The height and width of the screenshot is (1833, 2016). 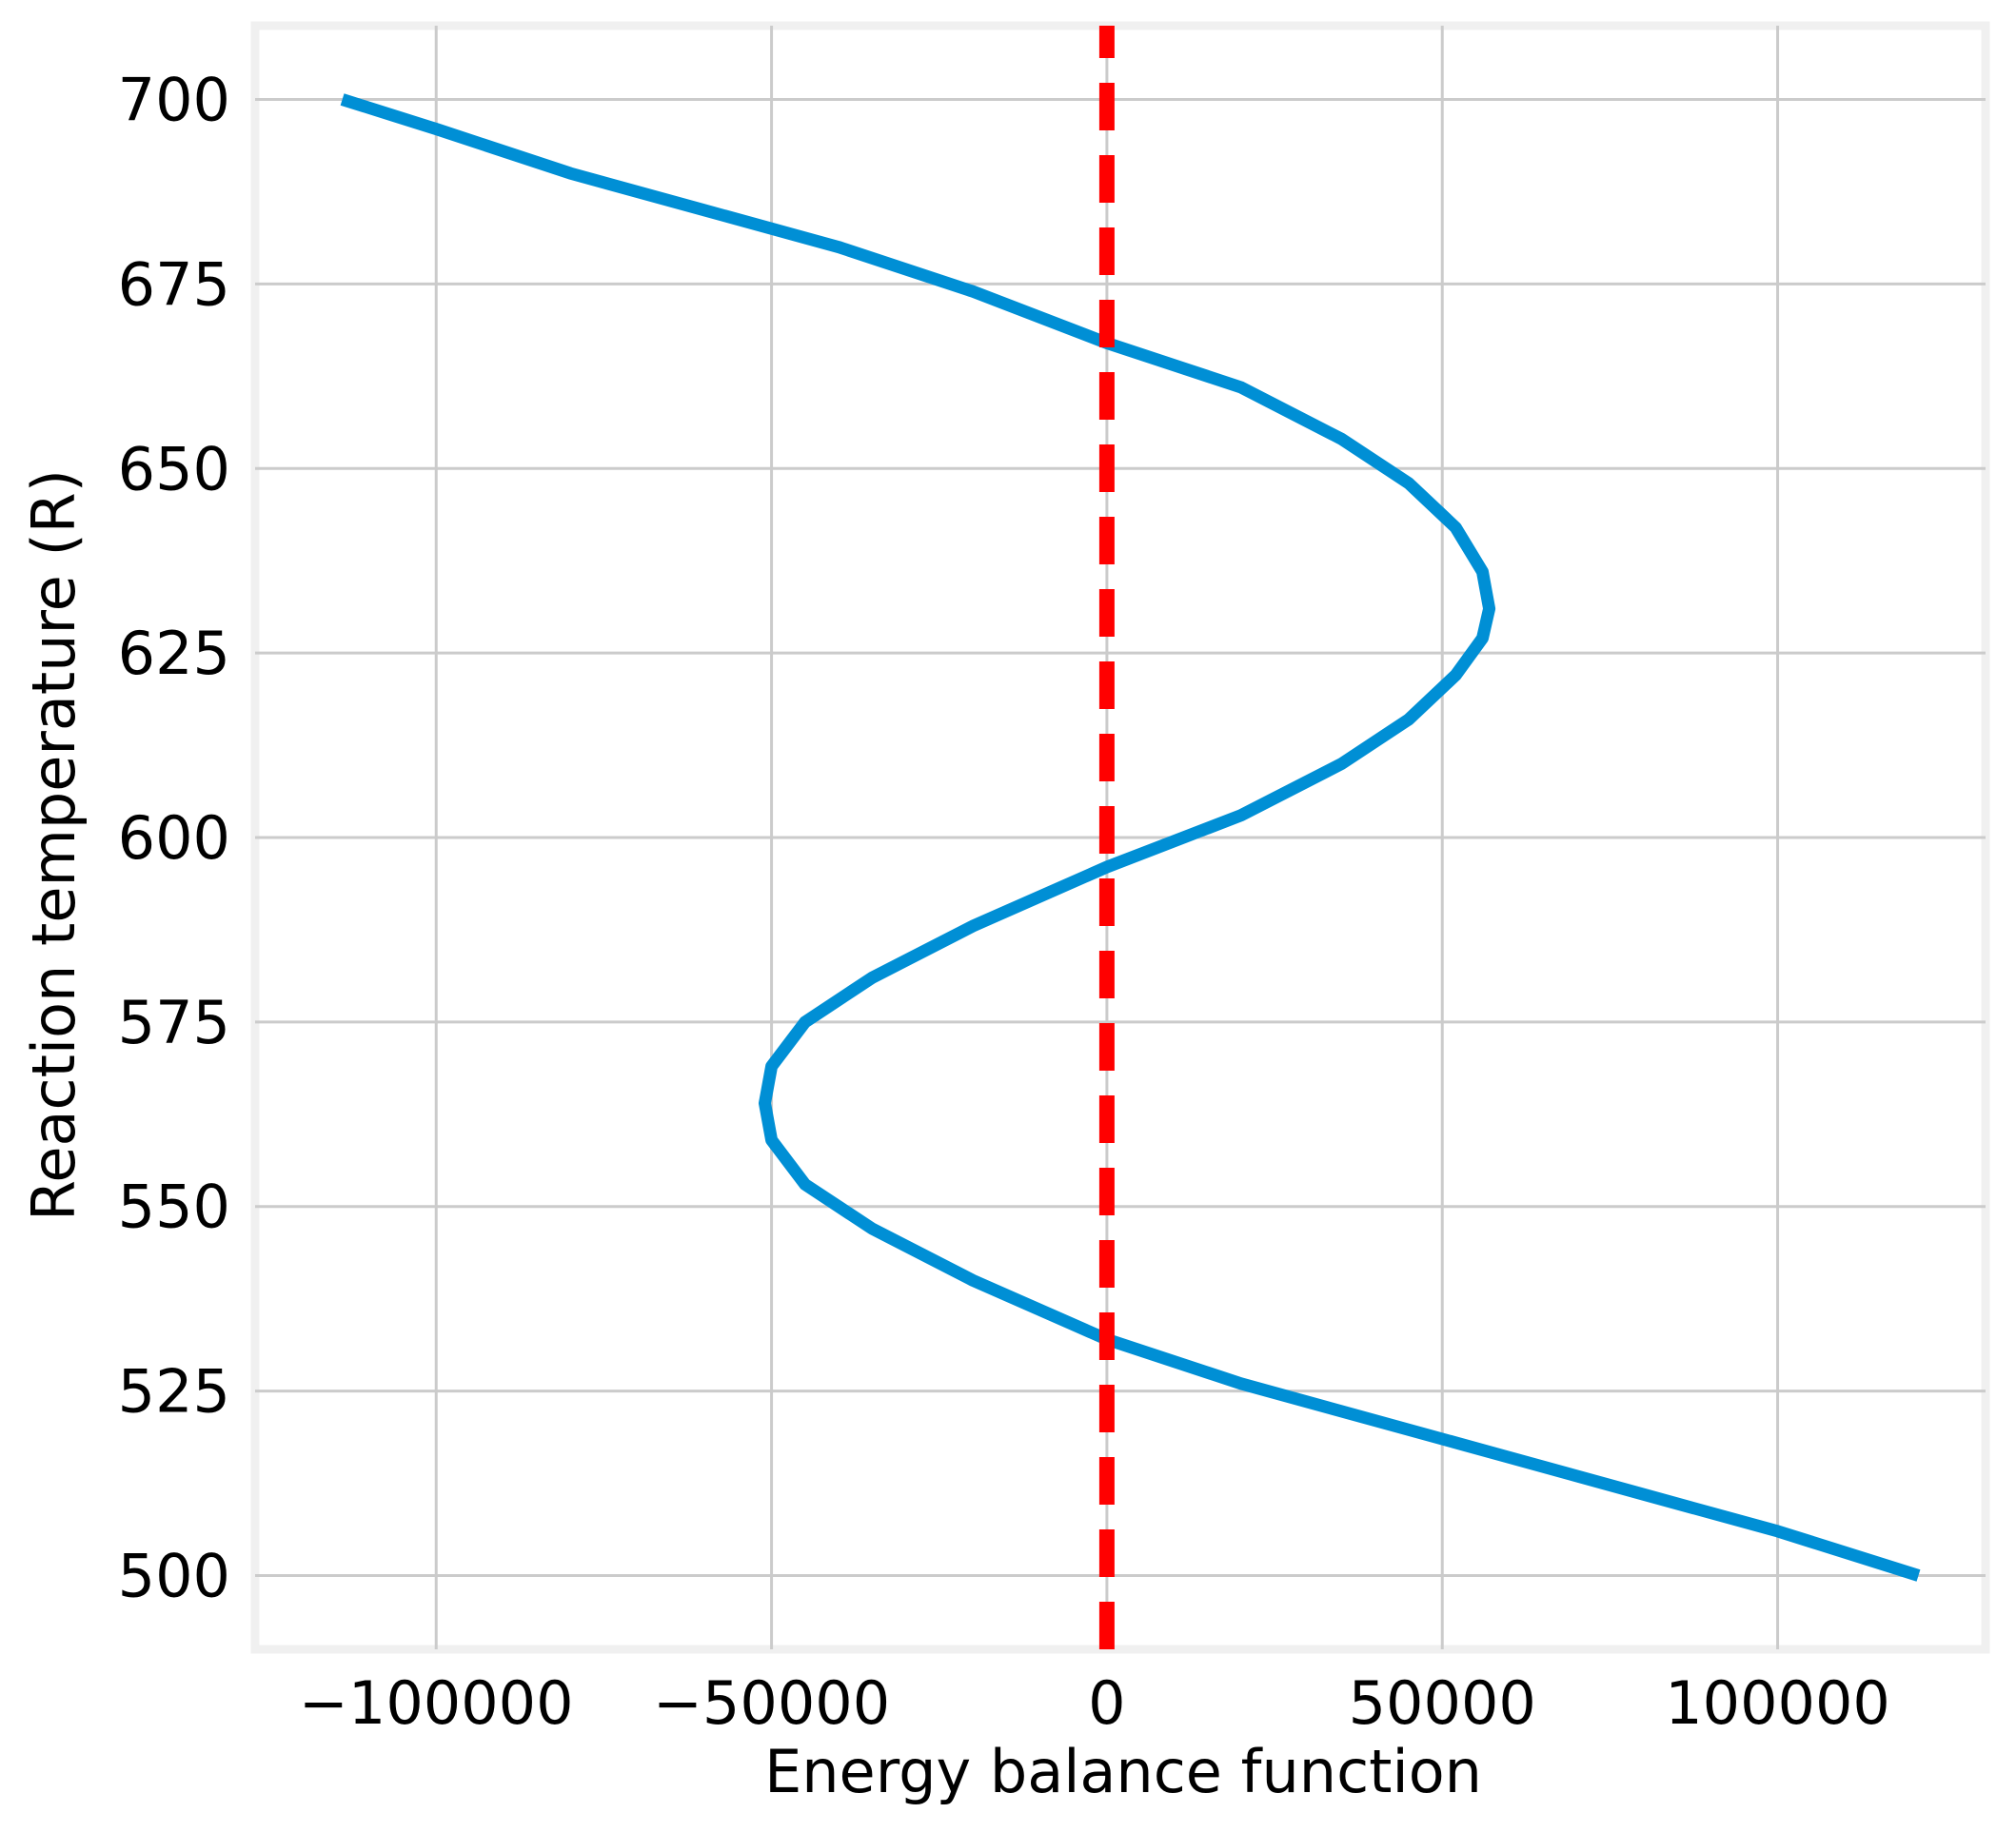 I want to click on y-tick-label: 500, so click(x=174, y=1575).